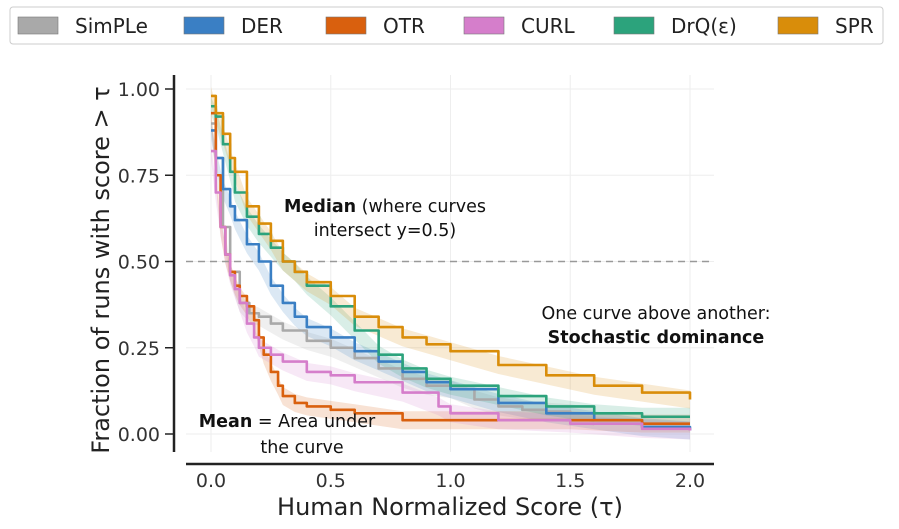 Image resolution: width=899 pixels, height=529 pixels. Describe the element at coordinates (211, 481) in the screenshot. I see `x-tick-label: 0.0` at that location.